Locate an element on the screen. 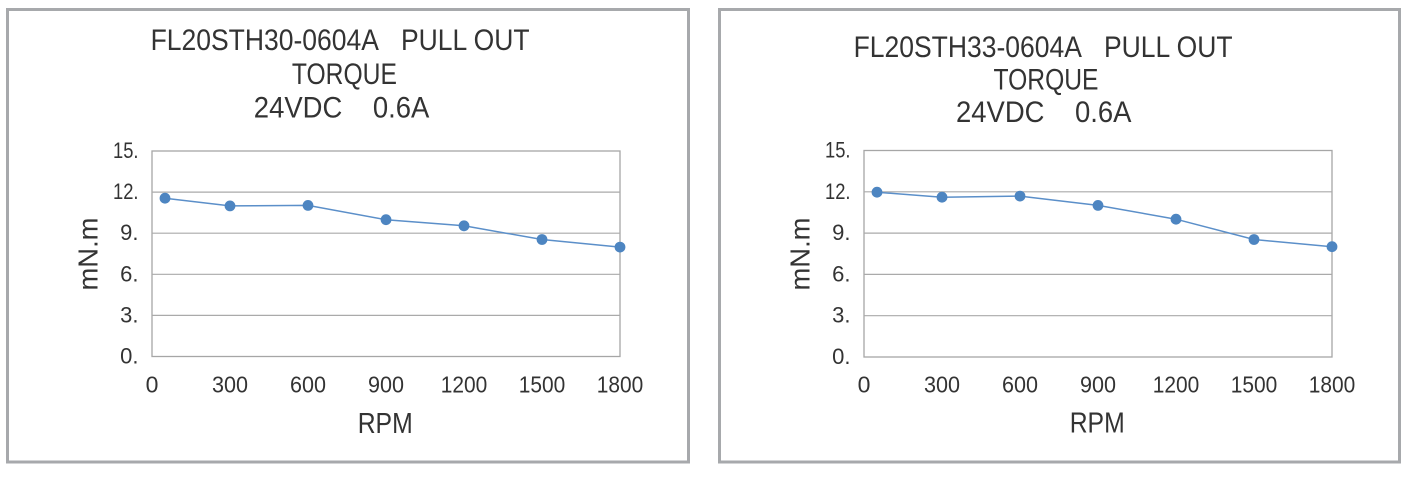  svg-text: FL20STH30-0604A PULL OUT is located at coordinates (340, 40).